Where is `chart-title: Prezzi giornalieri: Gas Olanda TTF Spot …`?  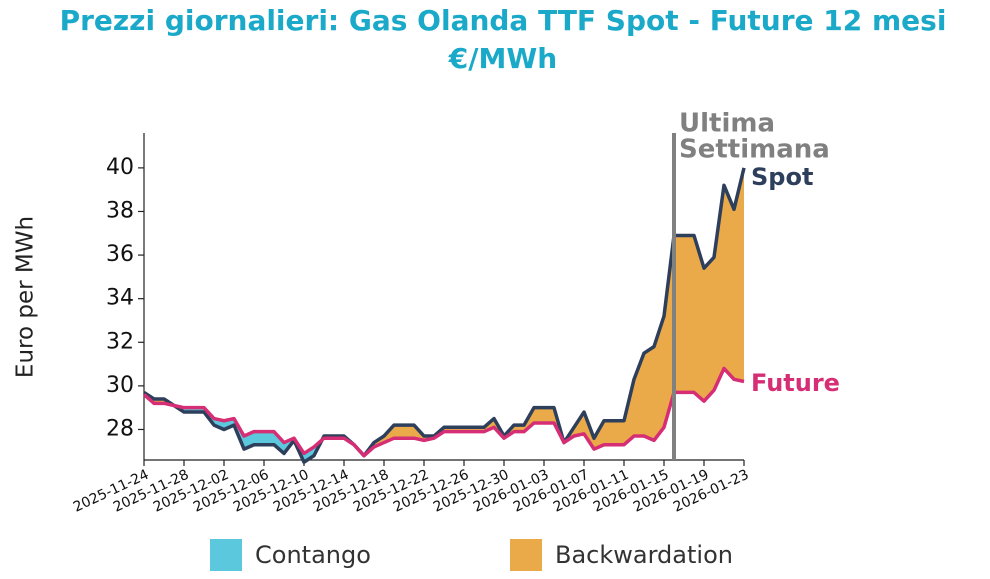 chart-title: Prezzi giornalieri: Gas Olanda TTF Spot … is located at coordinates (503, 20).